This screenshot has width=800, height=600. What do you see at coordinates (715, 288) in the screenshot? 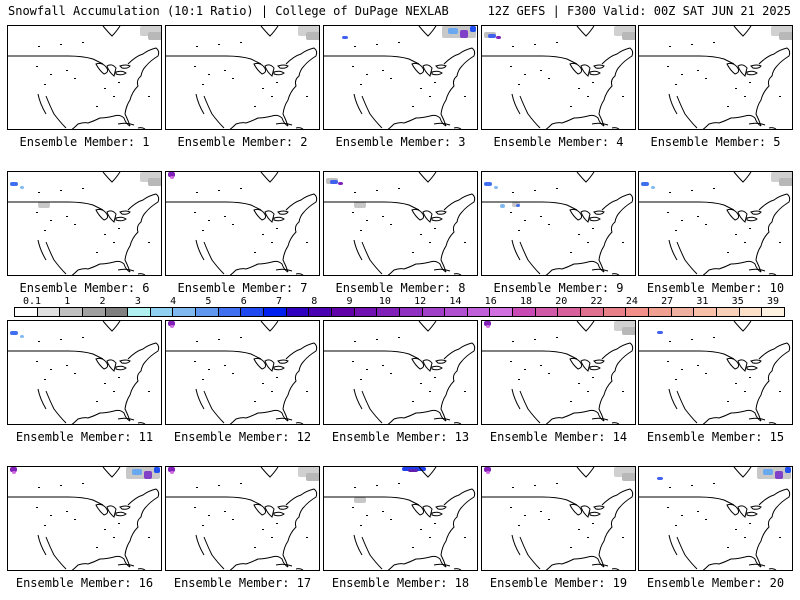
I see `ensemble-member-caption: Ensemble Member: 10` at bounding box center [715, 288].